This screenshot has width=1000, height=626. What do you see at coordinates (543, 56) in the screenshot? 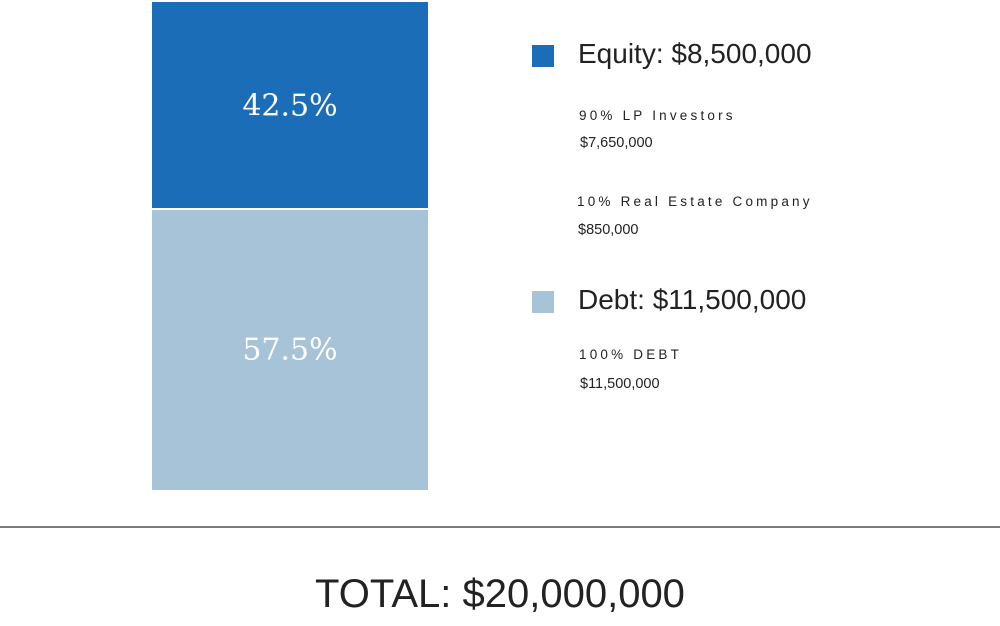
I see `legend-swatch-equity` at bounding box center [543, 56].